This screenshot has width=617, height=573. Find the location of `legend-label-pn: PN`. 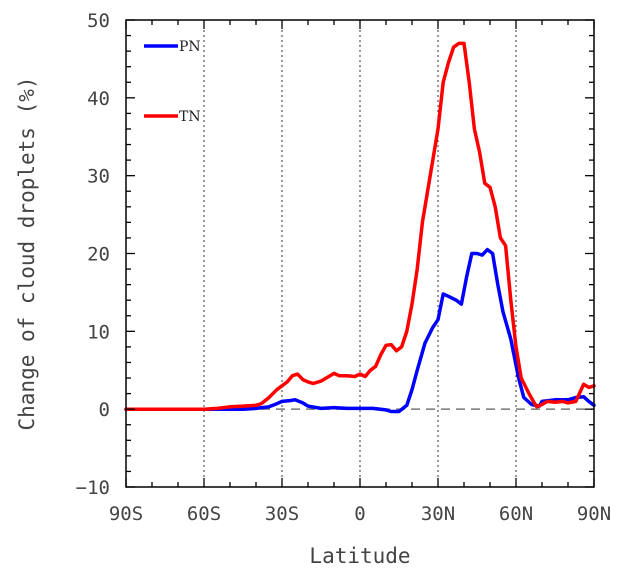

legend-label-pn: PN is located at coordinates (190, 47).